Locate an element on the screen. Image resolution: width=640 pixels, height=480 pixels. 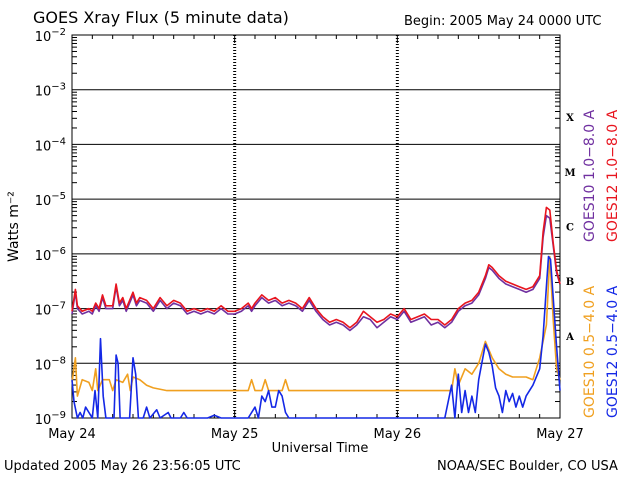
y-tick-label: 10⁻⁸ is located at coordinates (50, 364).